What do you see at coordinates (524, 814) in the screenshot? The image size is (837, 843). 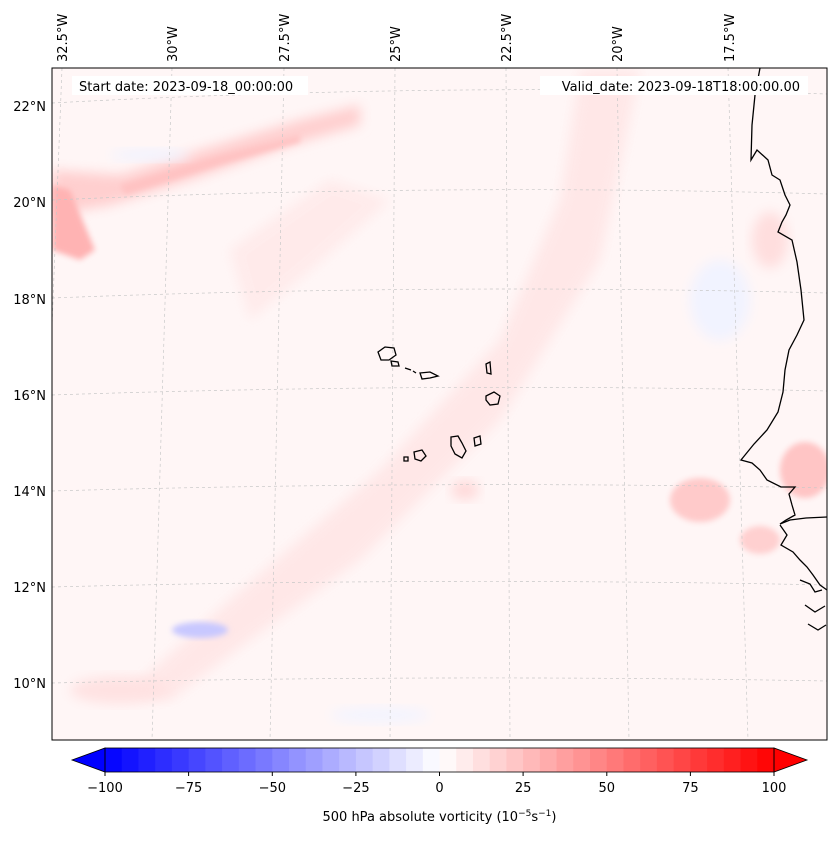 I see `colorbar-label-exp1: −5` at bounding box center [524, 814].